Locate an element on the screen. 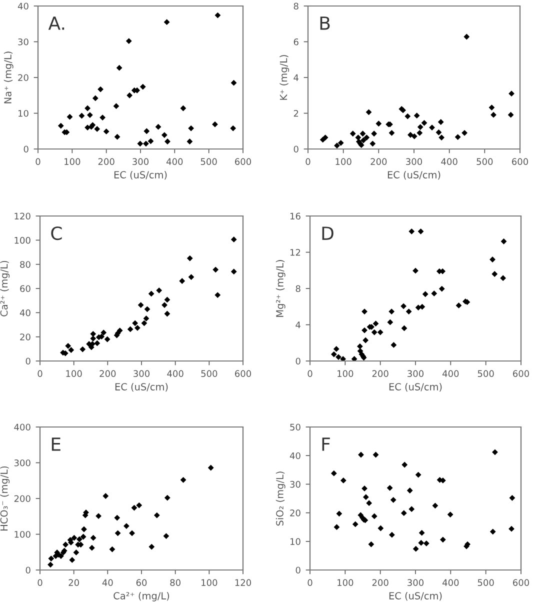 This screenshot has width=533, height=602. x-tick-label: 20 is located at coordinates (73, 582).